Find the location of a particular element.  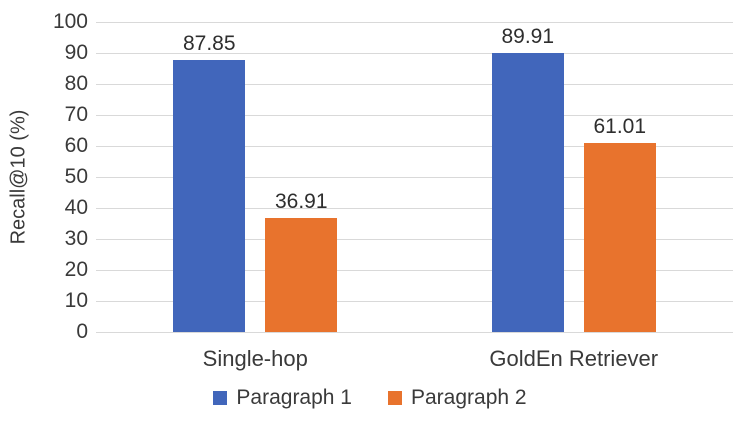

category-label: GoldEn Retriever is located at coordinates (574, 358).